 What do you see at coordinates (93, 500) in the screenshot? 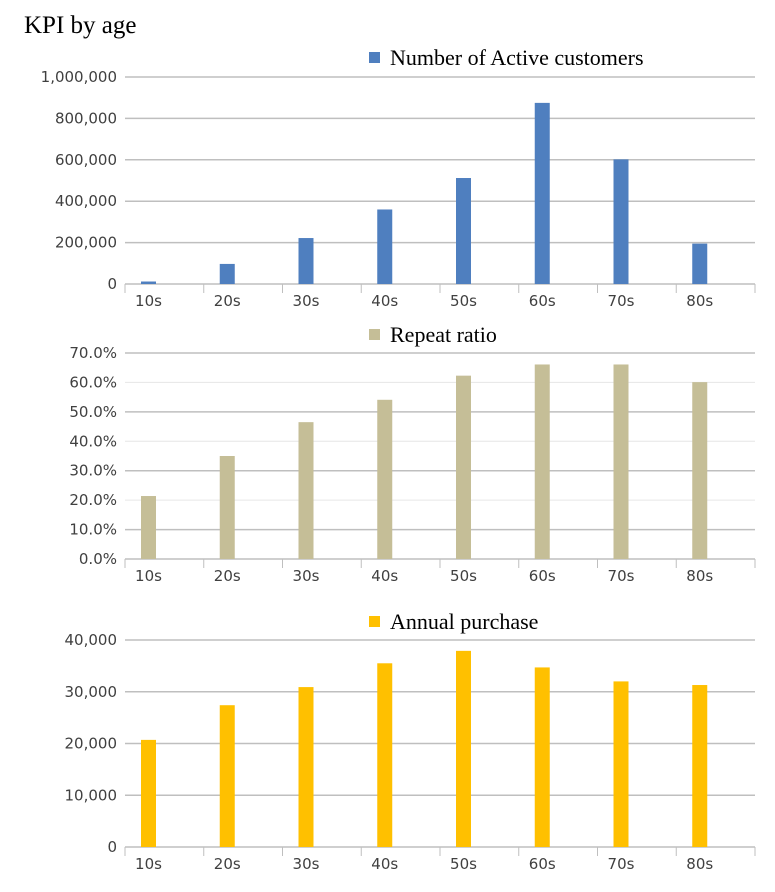
I see `y-tick-label: 20.0%` at bounding box center [93, 500].